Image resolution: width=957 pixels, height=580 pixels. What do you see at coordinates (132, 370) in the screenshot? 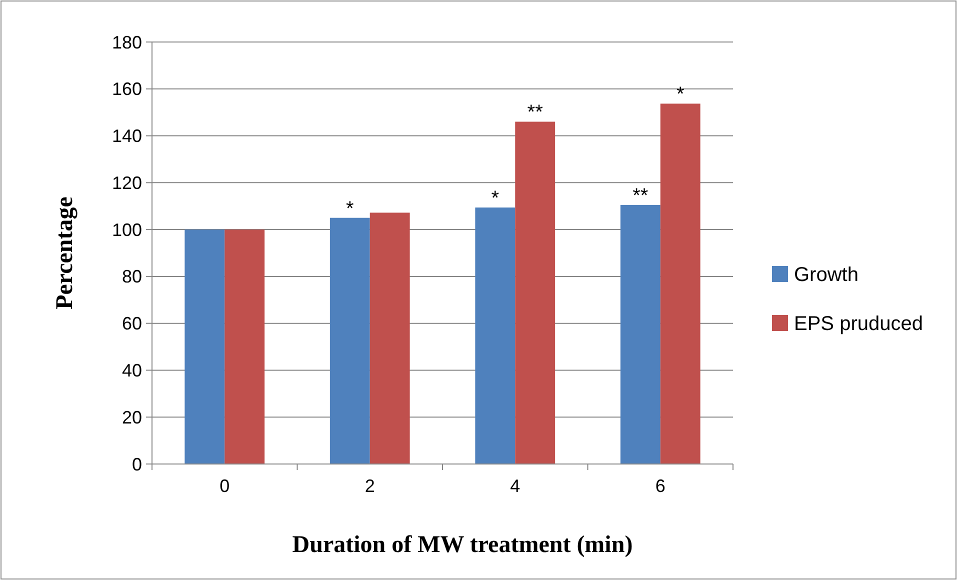
I see `y-tick-label: 40` at bounding box center [132, 370].